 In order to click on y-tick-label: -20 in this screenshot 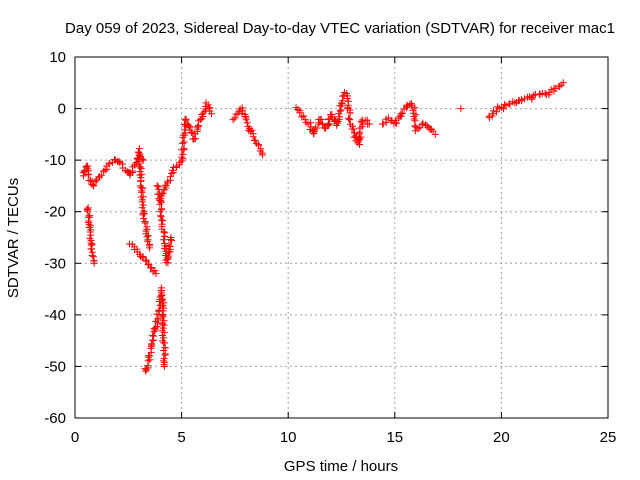, I will do `click(55, 212)`.